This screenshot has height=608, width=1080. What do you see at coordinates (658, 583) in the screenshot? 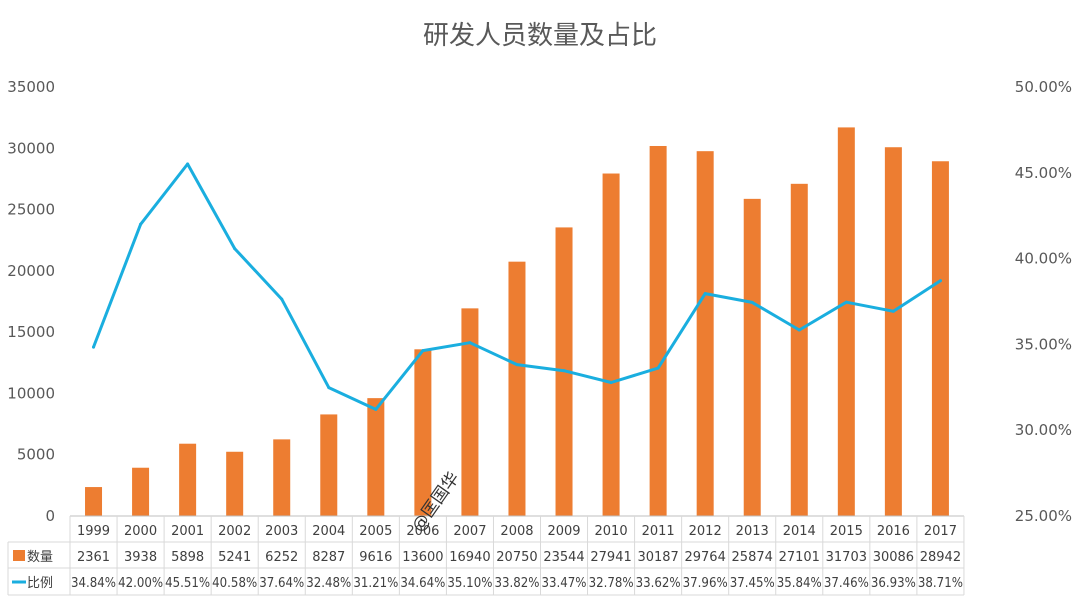
I see `table-cell-ratio: 33.62%` at bounding box center [658, 583].